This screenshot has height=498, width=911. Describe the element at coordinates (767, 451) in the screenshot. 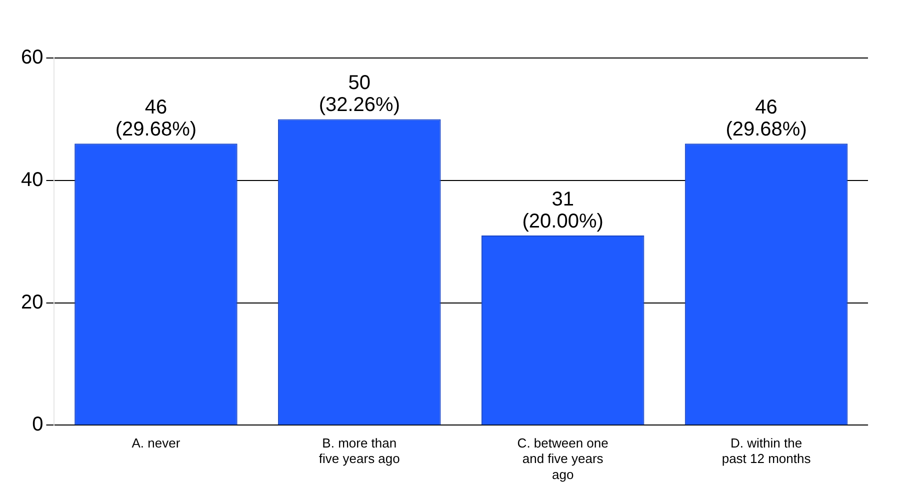

I see `x-tick-label: D. within the past 12 months` at that location.